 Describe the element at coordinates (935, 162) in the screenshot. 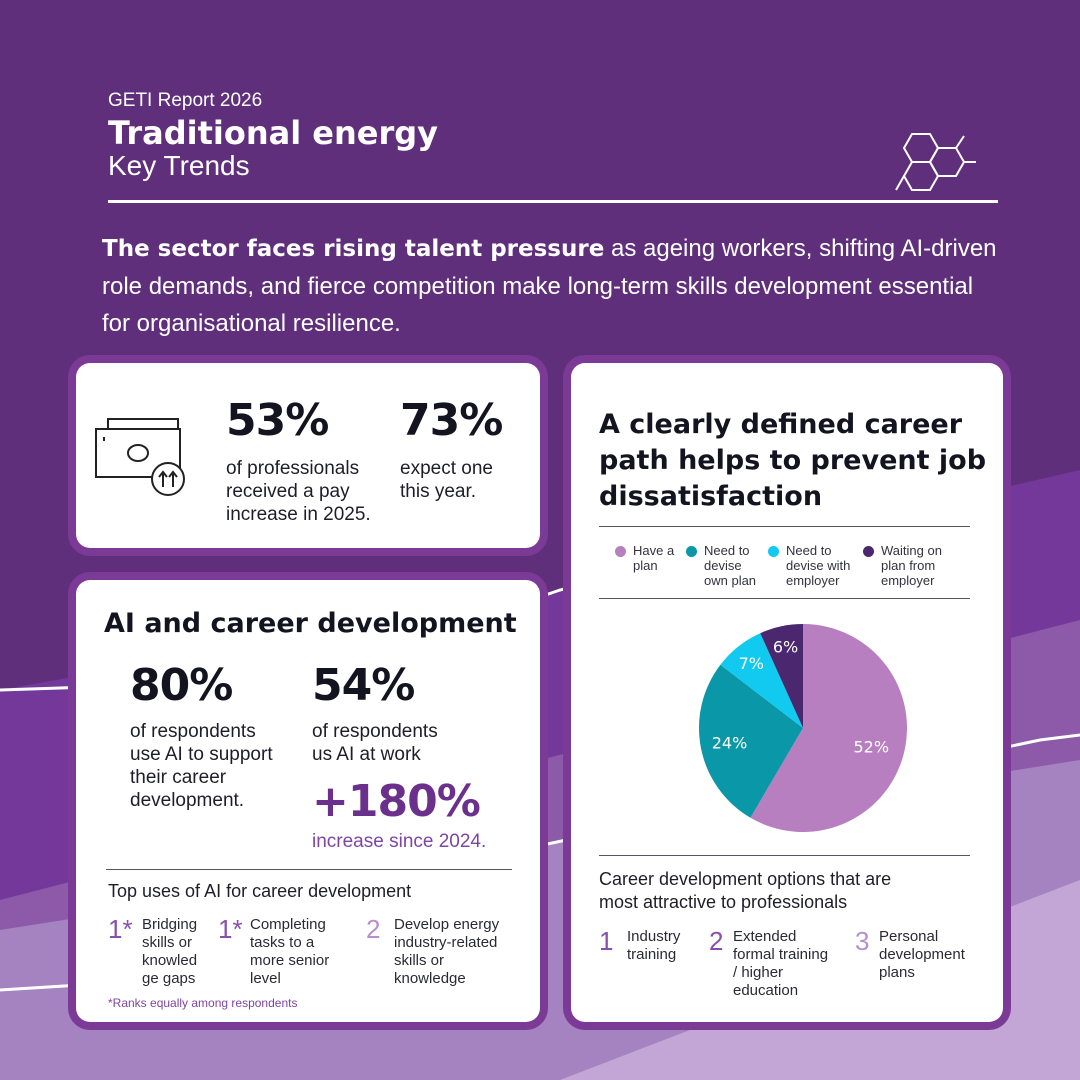

I see `molecule-icon` at that location.